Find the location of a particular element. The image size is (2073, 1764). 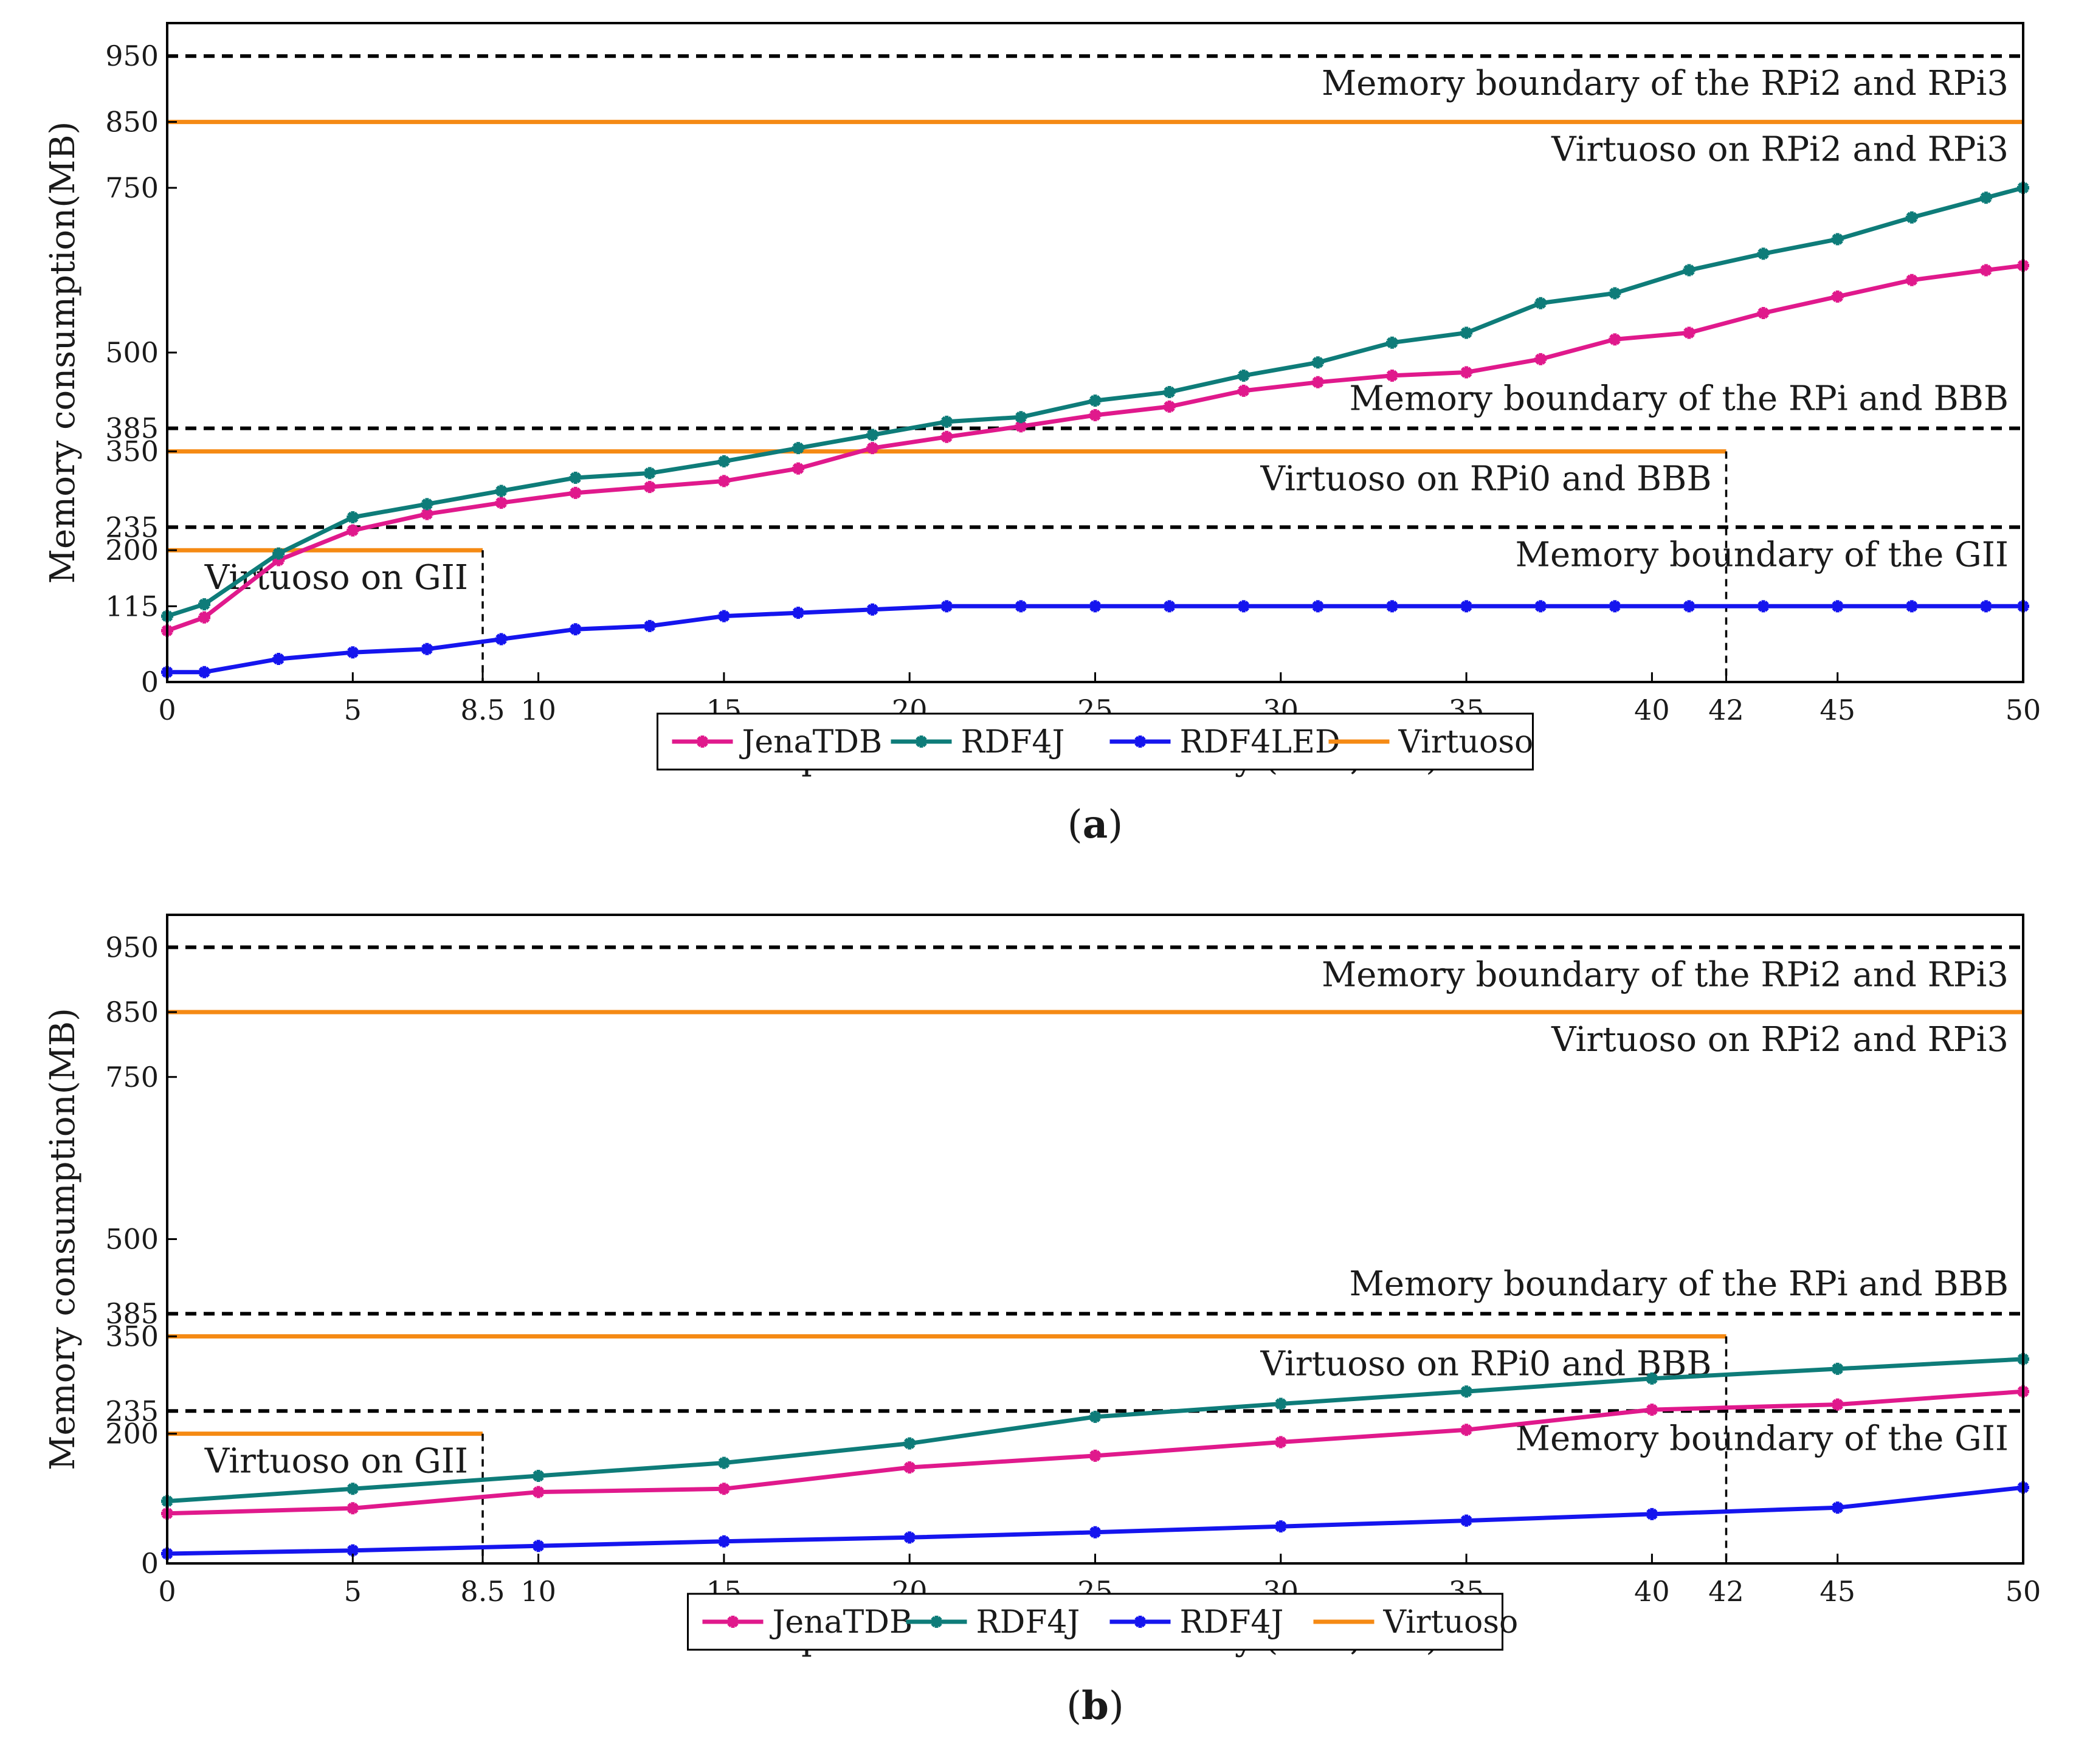

panel-caption: (a) is located at coordinates (1095, 824).